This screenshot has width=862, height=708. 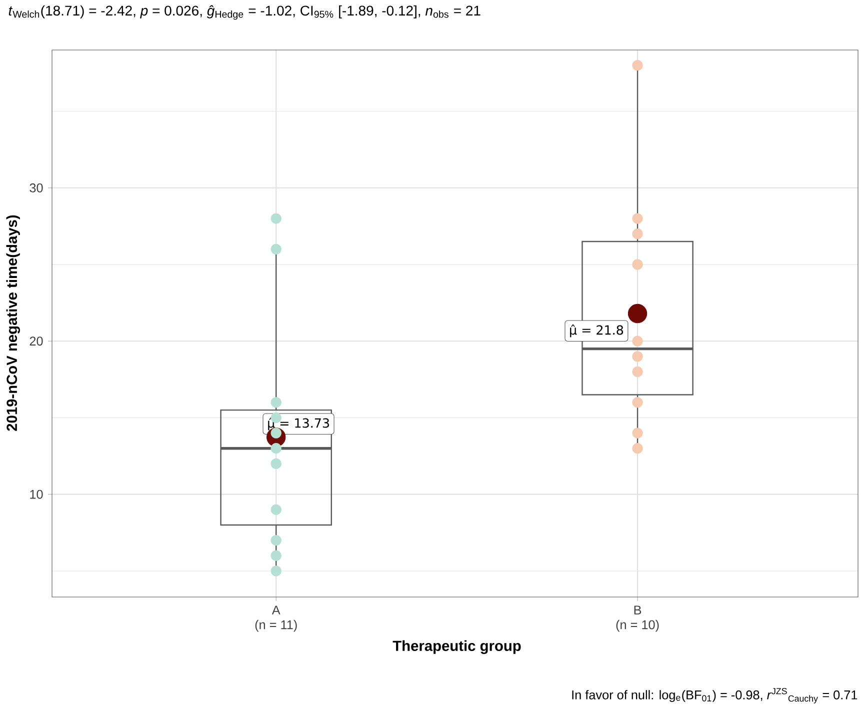 I want to click on x-axis-title: Therapeutic group, so click(x=456, y=647).